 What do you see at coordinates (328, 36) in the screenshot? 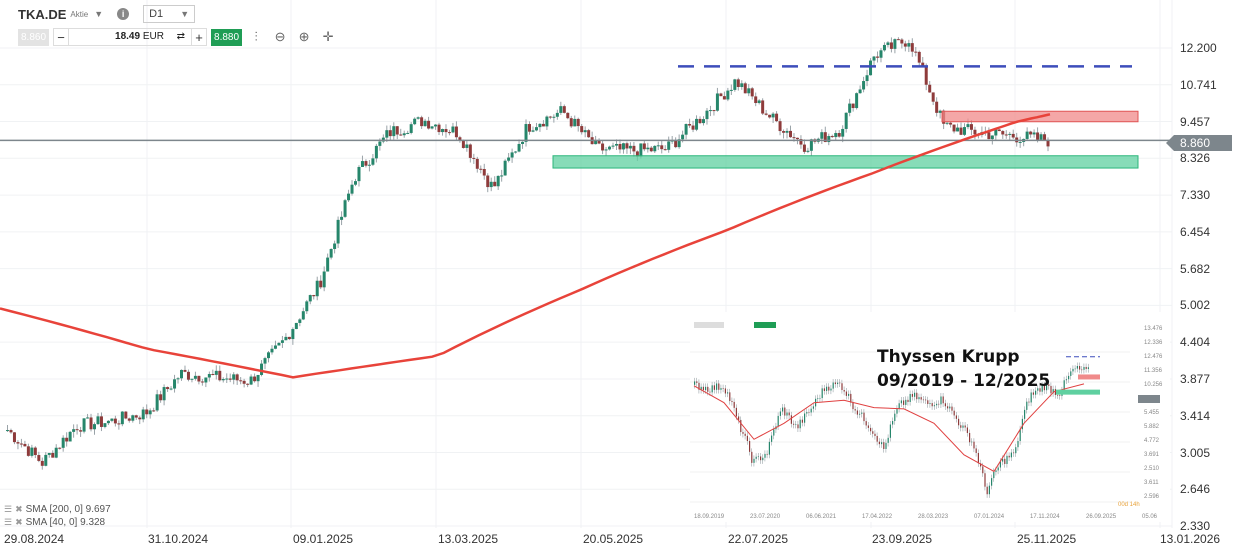
I see `crosshair-icon: ✛` at bounding box center [328, 36].